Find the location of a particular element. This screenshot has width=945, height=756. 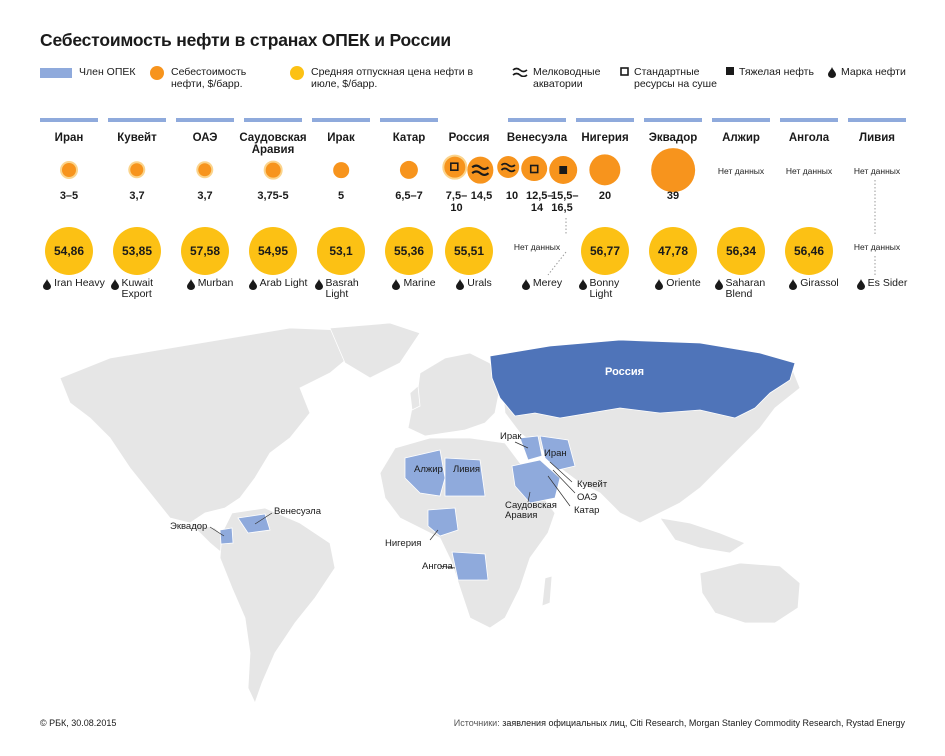

oil-brand: Arab Light is located at coordinates (278, 285).